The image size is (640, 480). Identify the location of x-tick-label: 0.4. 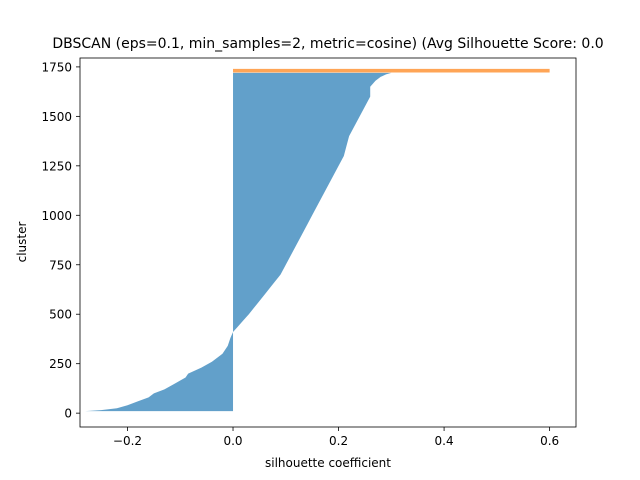
(444, 441).